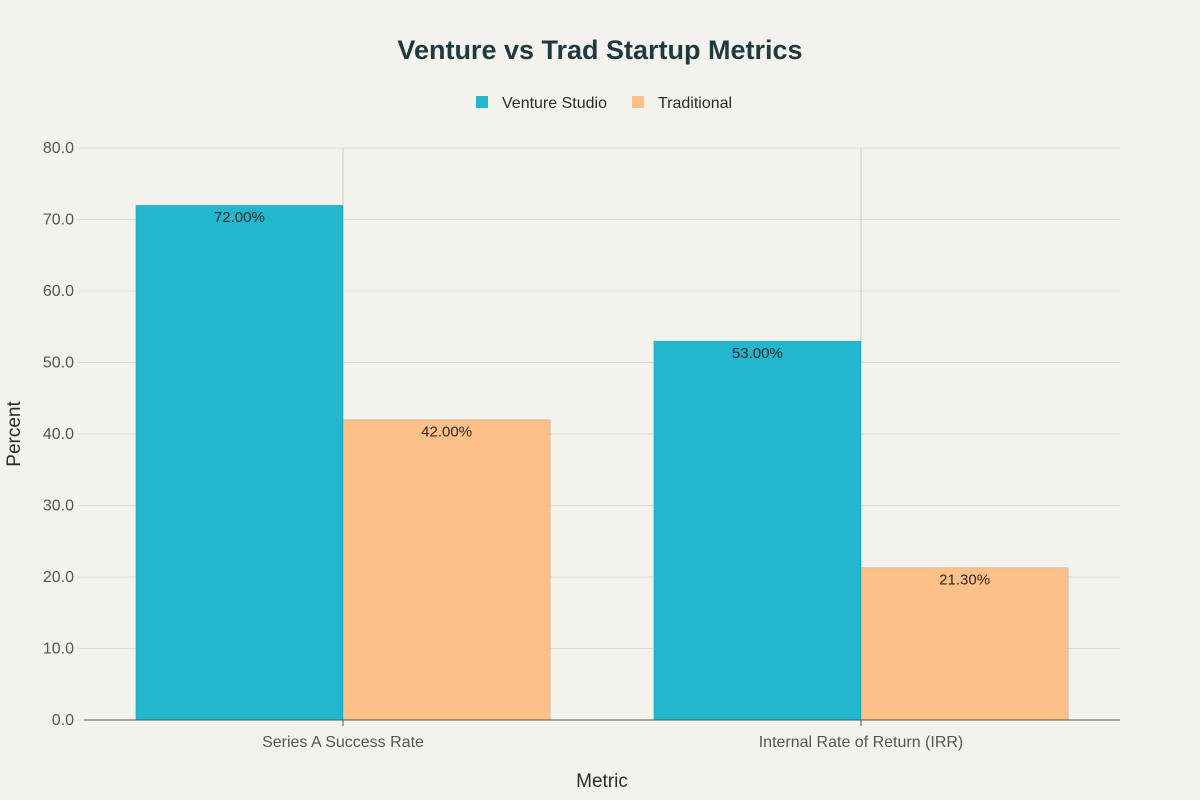 The width and height of the screenshot is (1200, 800). I want to click on y-axis: 0.0 10.0 20.0 30.0 40.0 50.0 60.0 70.0 80.0, so click(63, 434).